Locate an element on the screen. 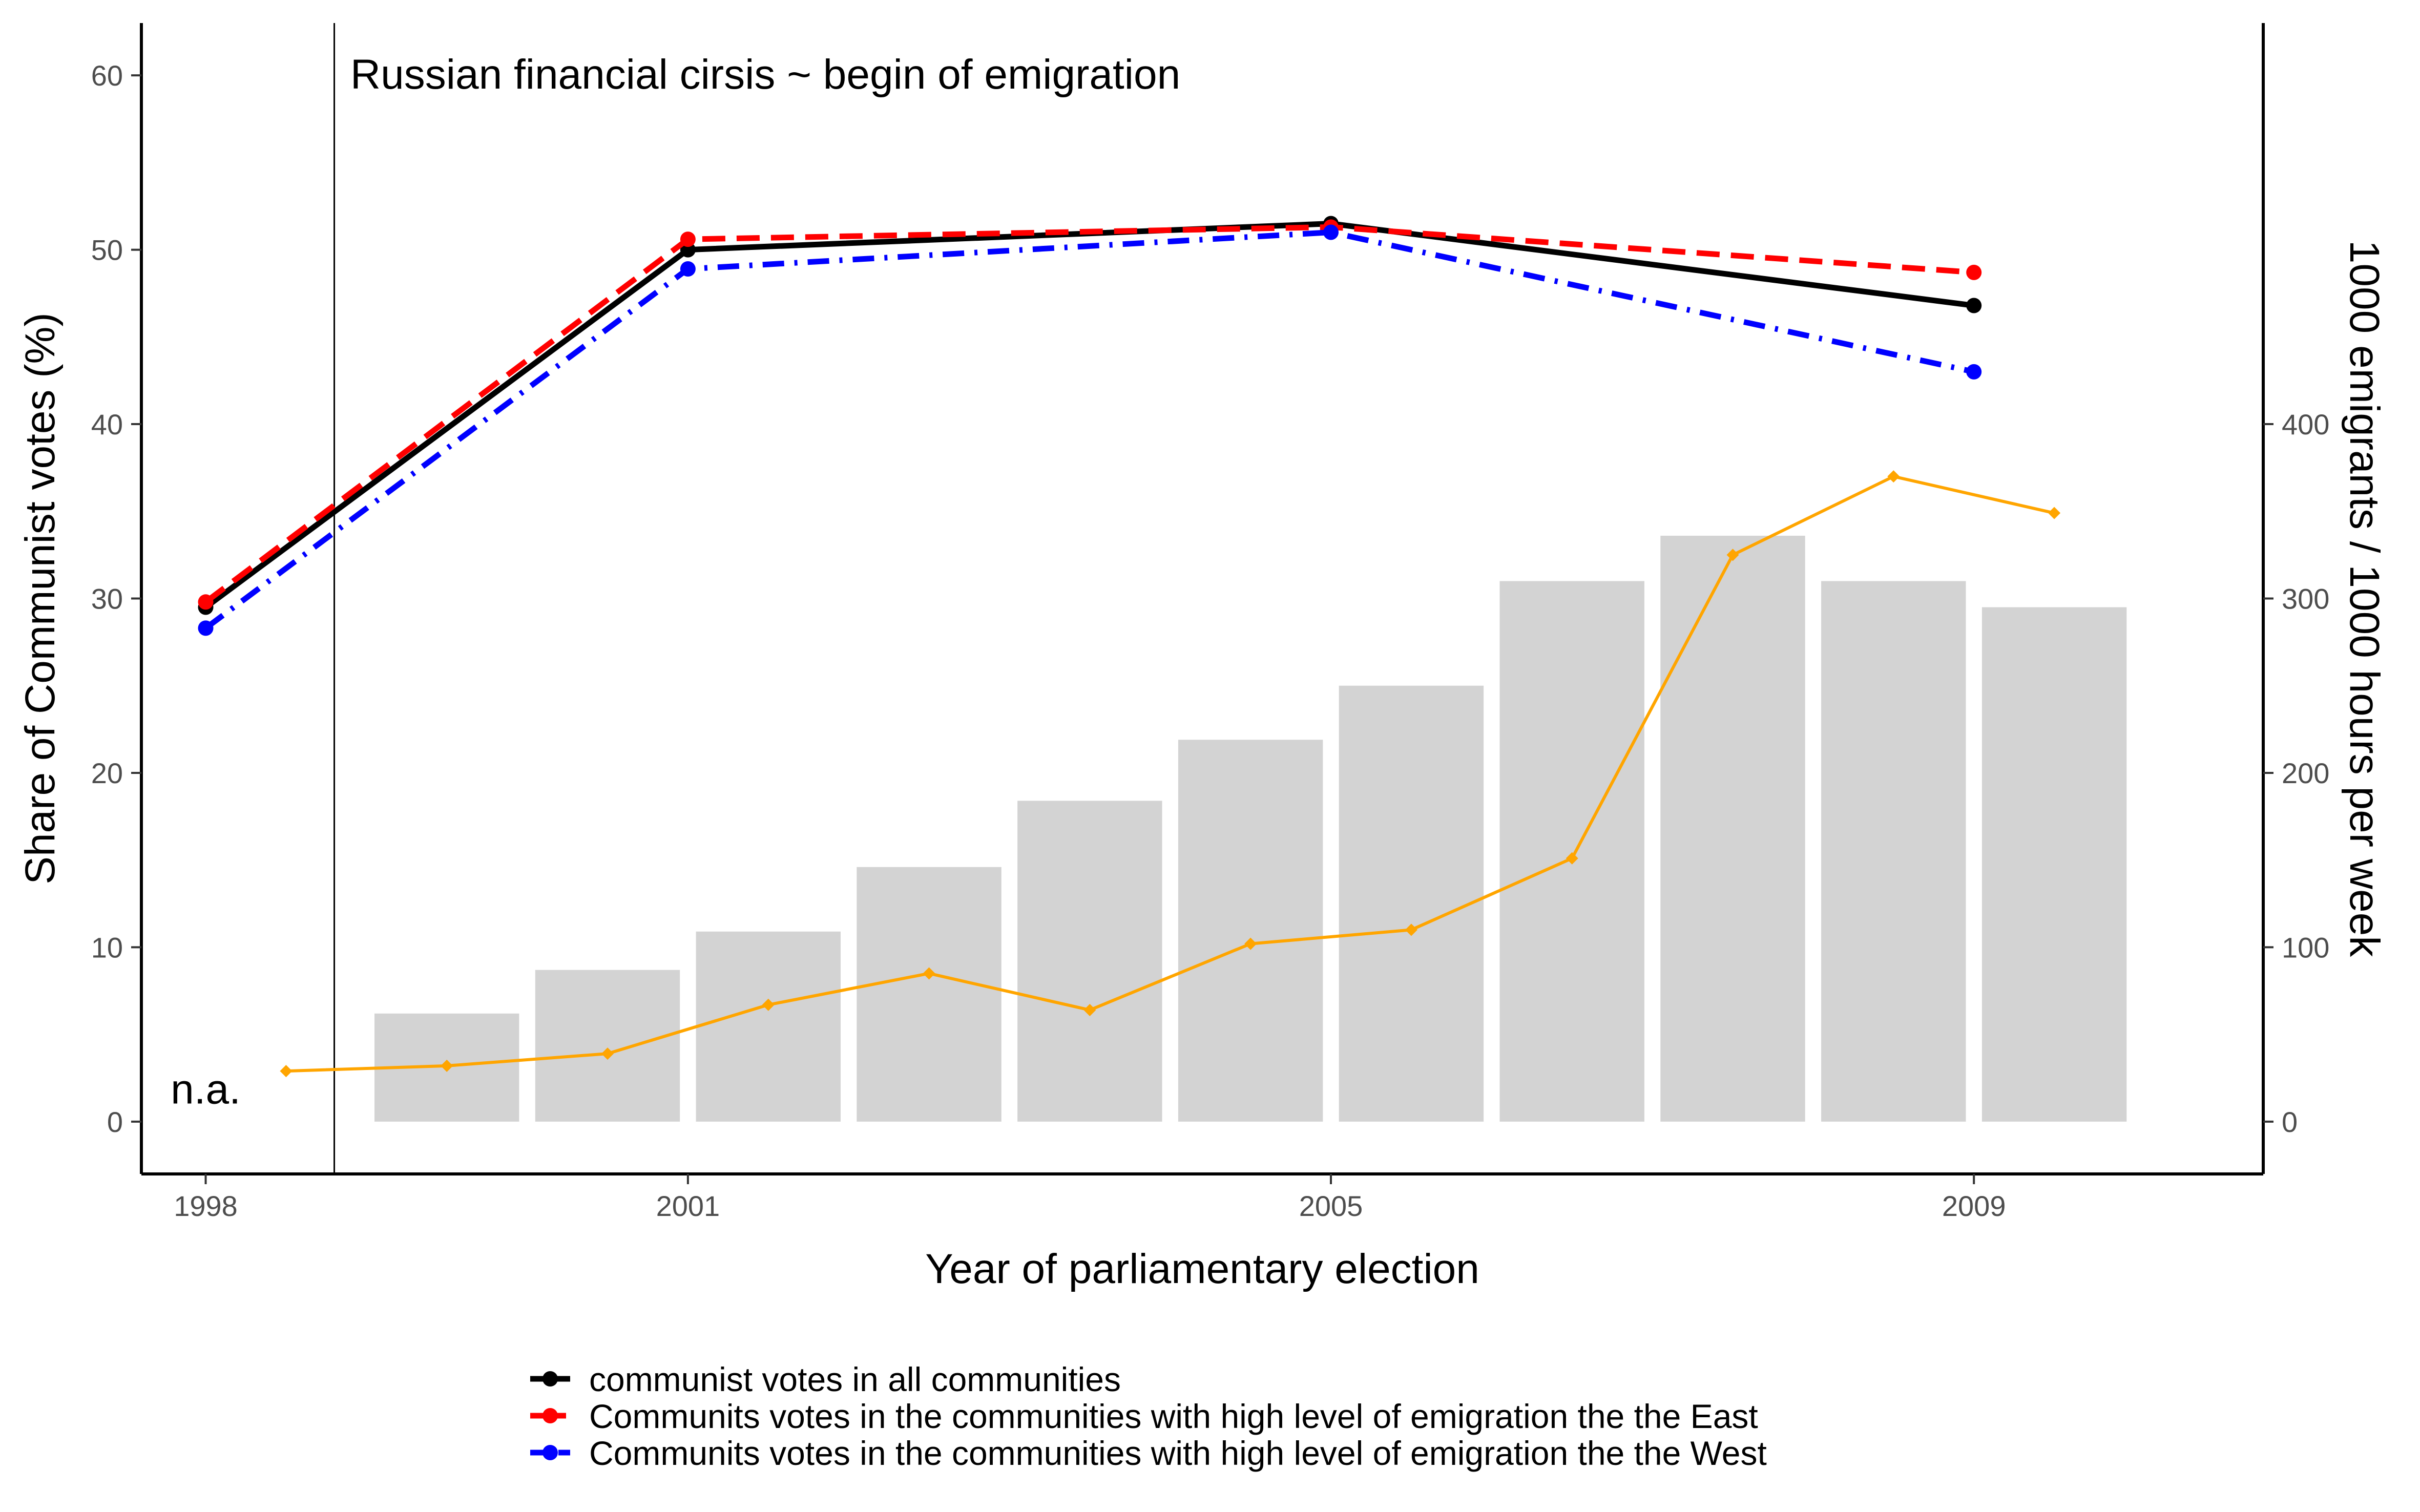 Image resolution: width=2420 pixels, height=1512 pixels. na-annotation: n.a. is located at coordinates (206, 1089).